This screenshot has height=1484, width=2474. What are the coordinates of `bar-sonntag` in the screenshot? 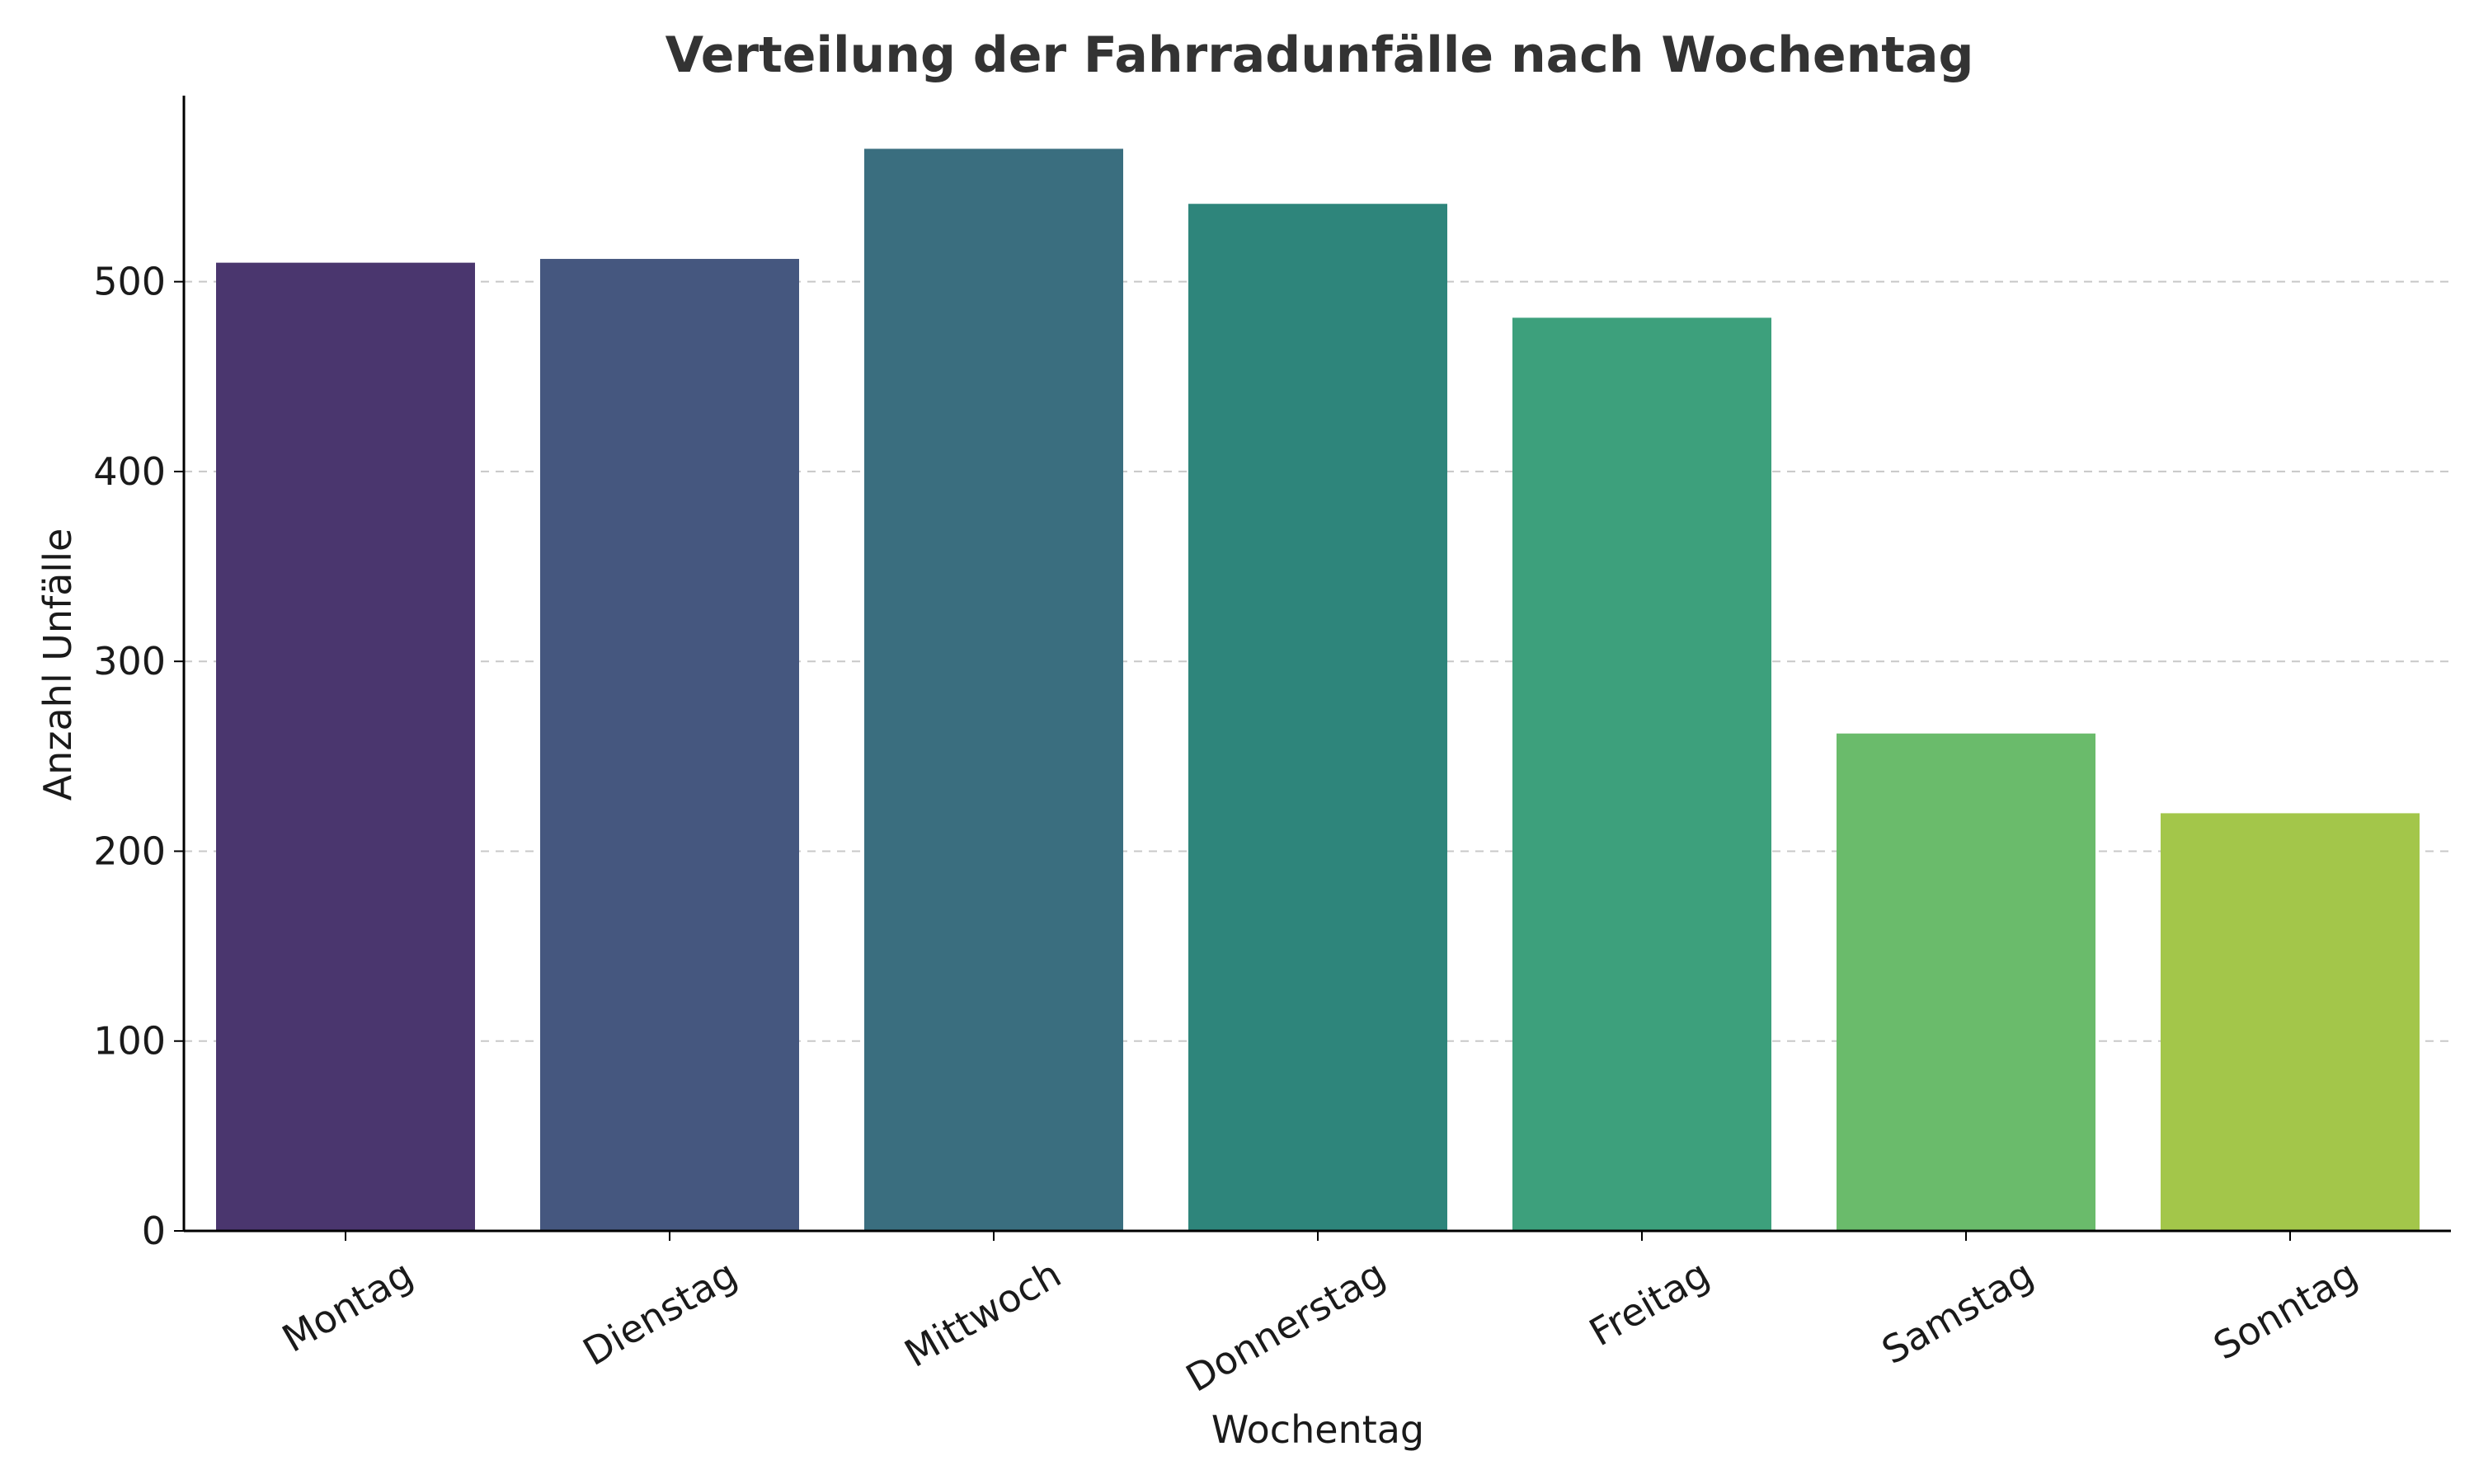 It's located at (2290, 1022).